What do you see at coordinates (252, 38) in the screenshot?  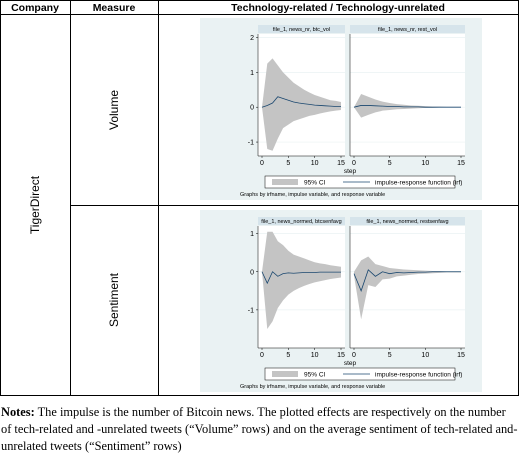 I see `y-tick-label: 2` at bounding box center [252, 38].